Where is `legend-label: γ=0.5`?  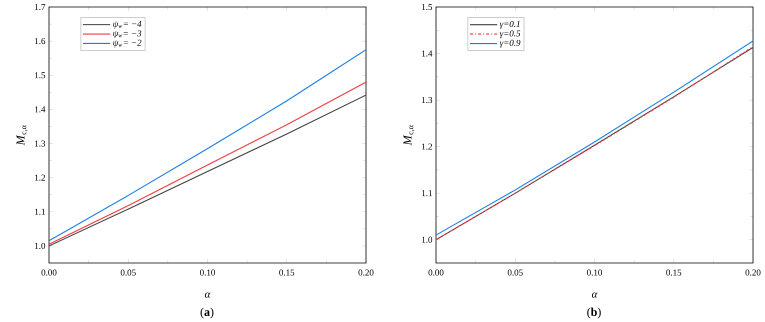
legend-label: γ=0.5 is located at coordinates (510, 34).